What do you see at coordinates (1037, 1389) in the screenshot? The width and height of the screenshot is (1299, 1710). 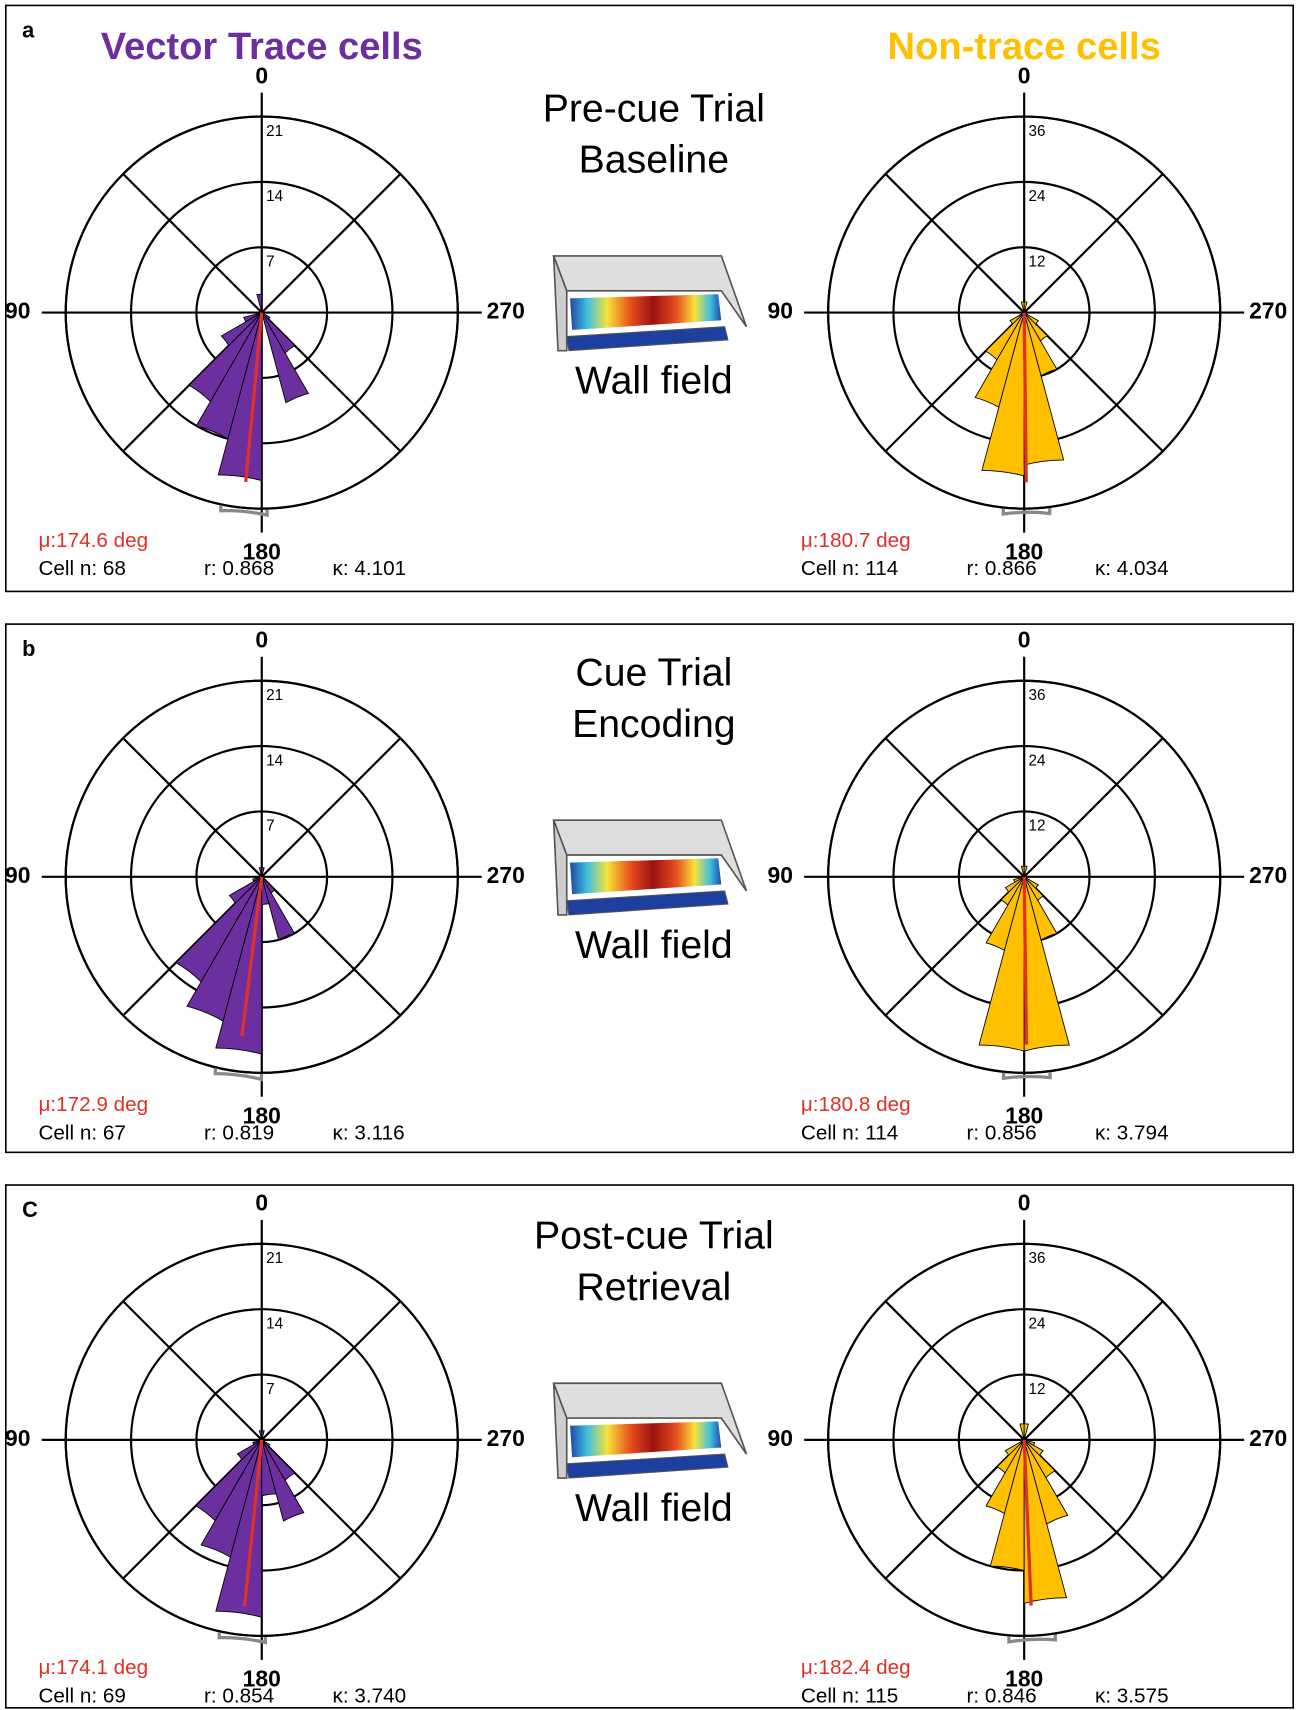 I see `radial-tick-label: 12` at bounding box center [1037, 1389].